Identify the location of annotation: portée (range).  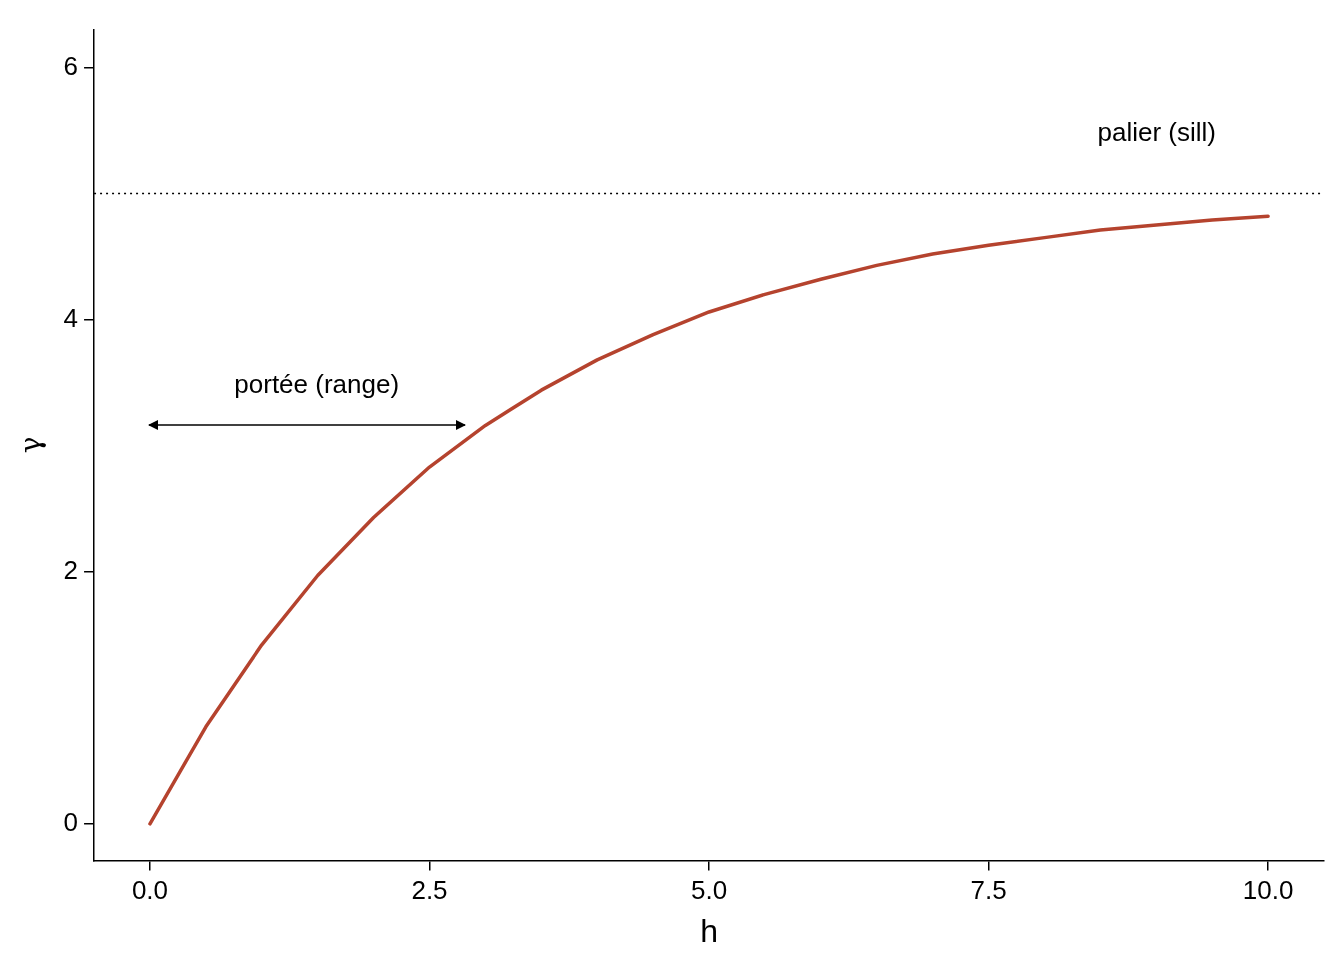
(317, 384).